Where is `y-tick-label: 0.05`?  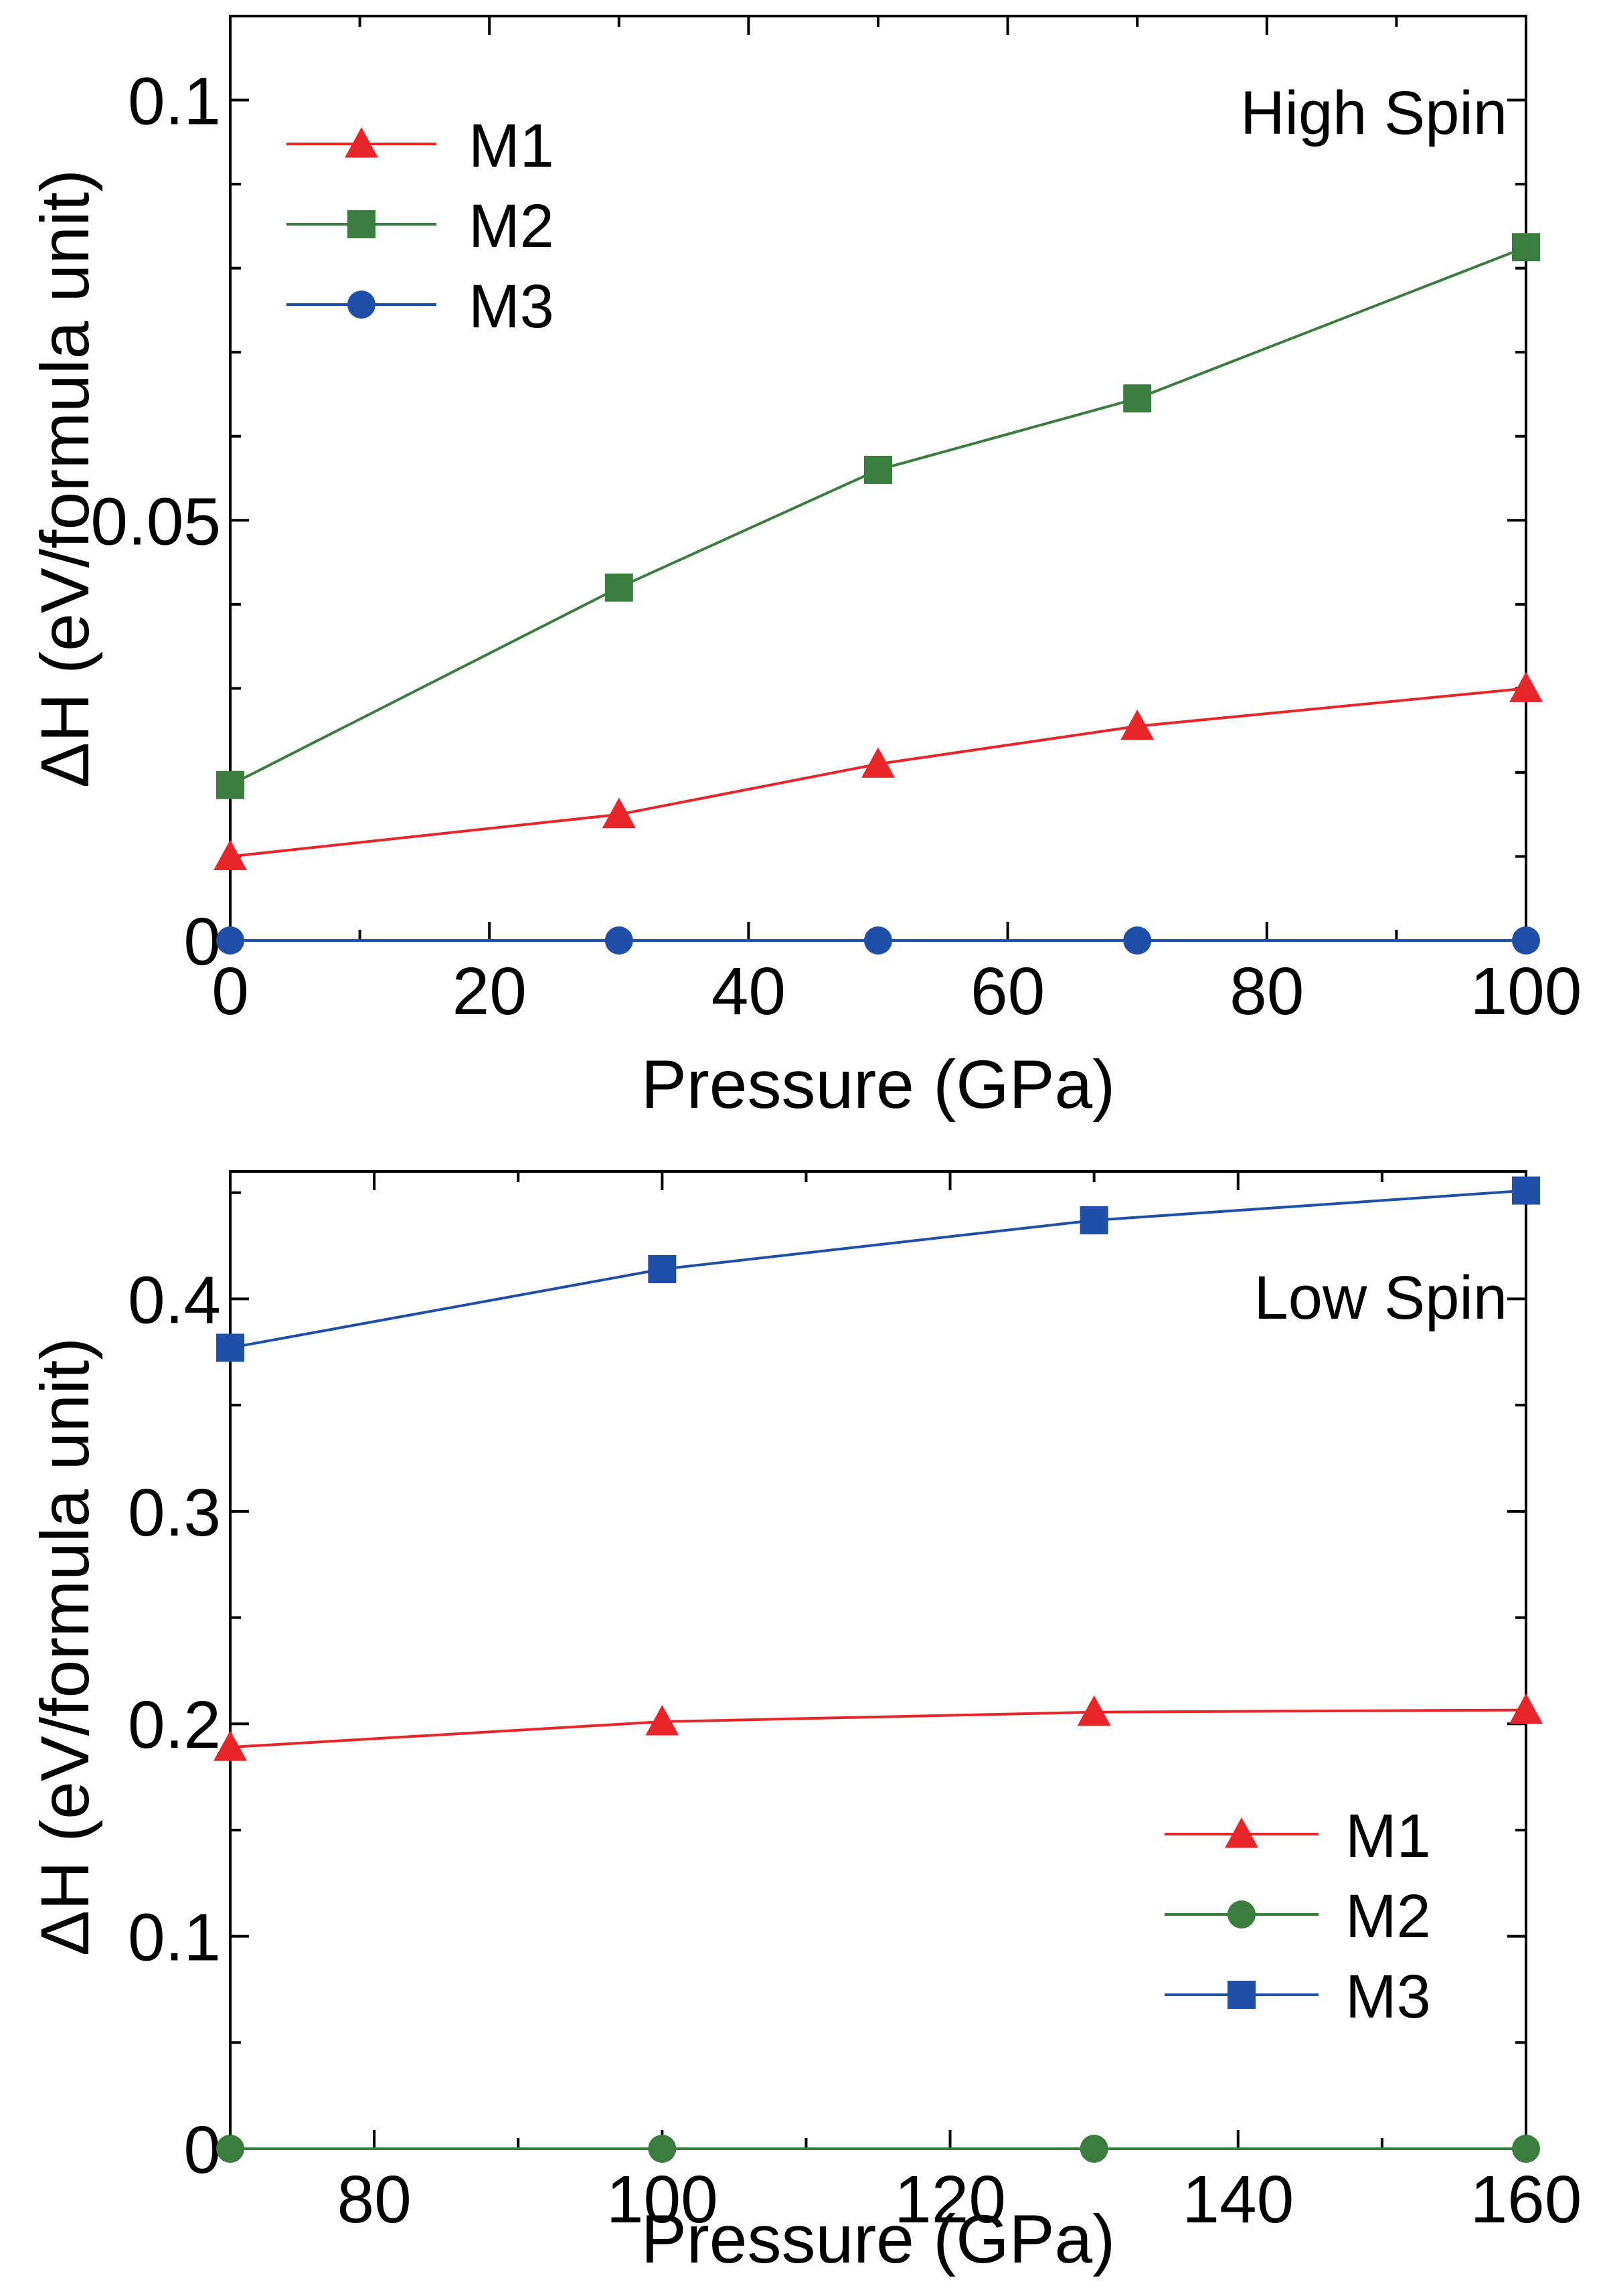 y-tick-label: 0.05 is located at coordinates (156, 522).